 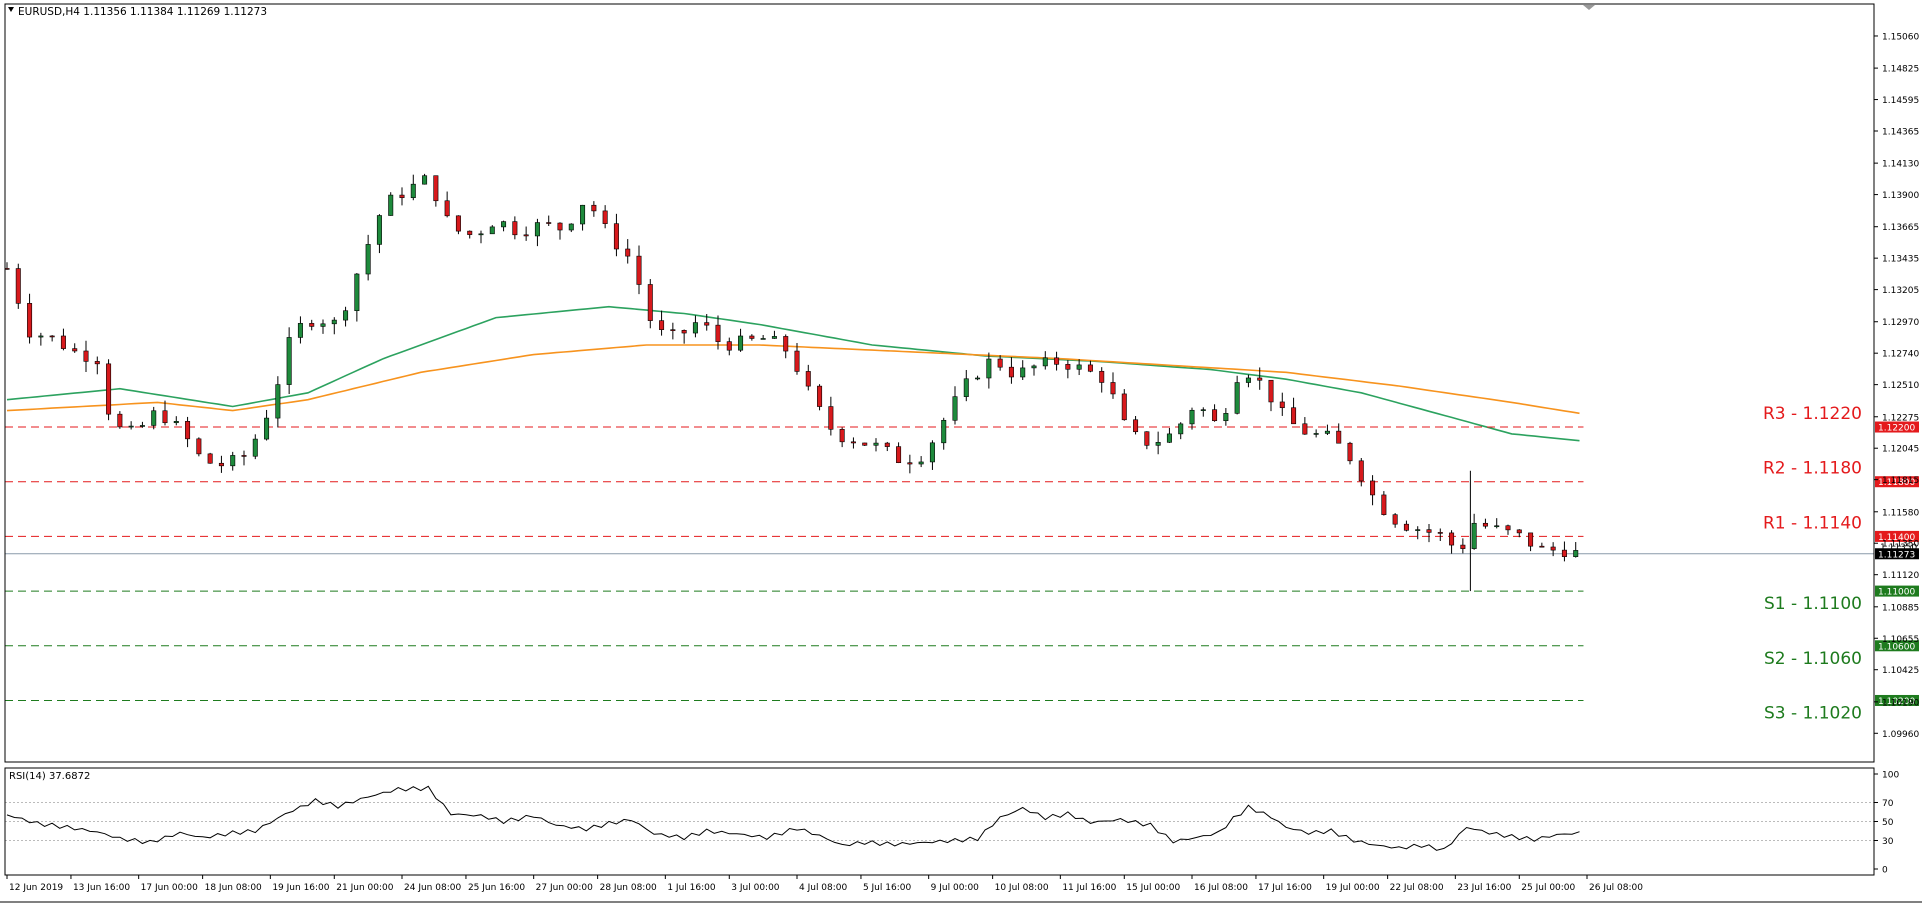 What do you see at coordinates (793, 818) in the screenshot?
I see `rsi-line` at bounding box center [793, 818].